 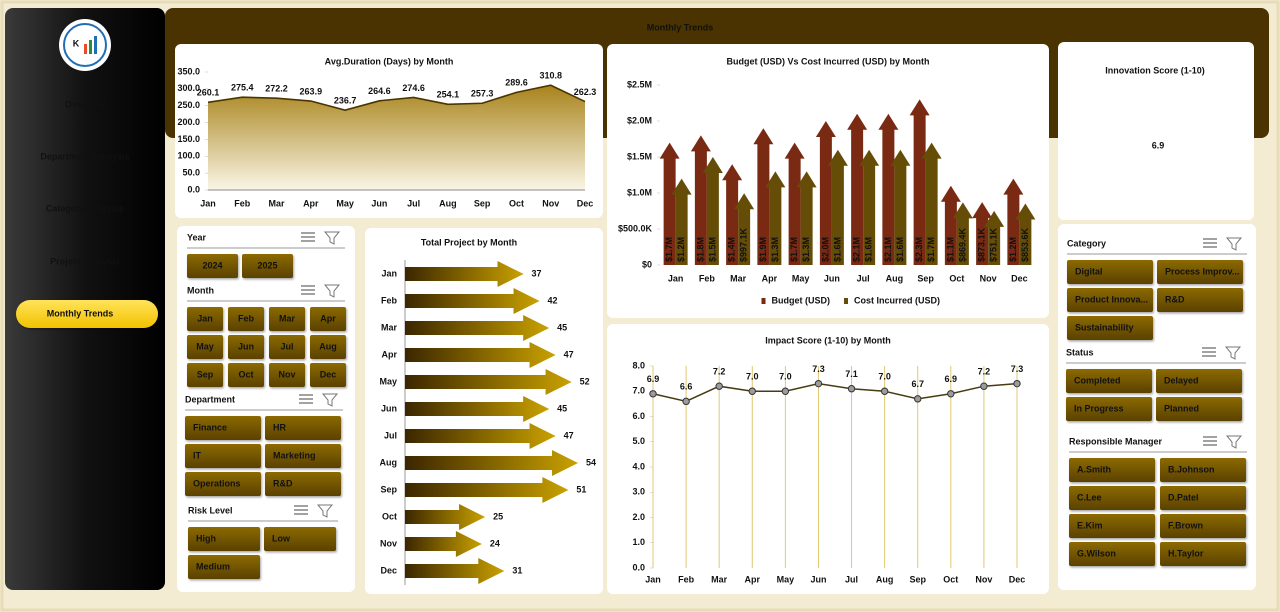 I want to click on slicer-item: 2025, so click(x=267, y=265).